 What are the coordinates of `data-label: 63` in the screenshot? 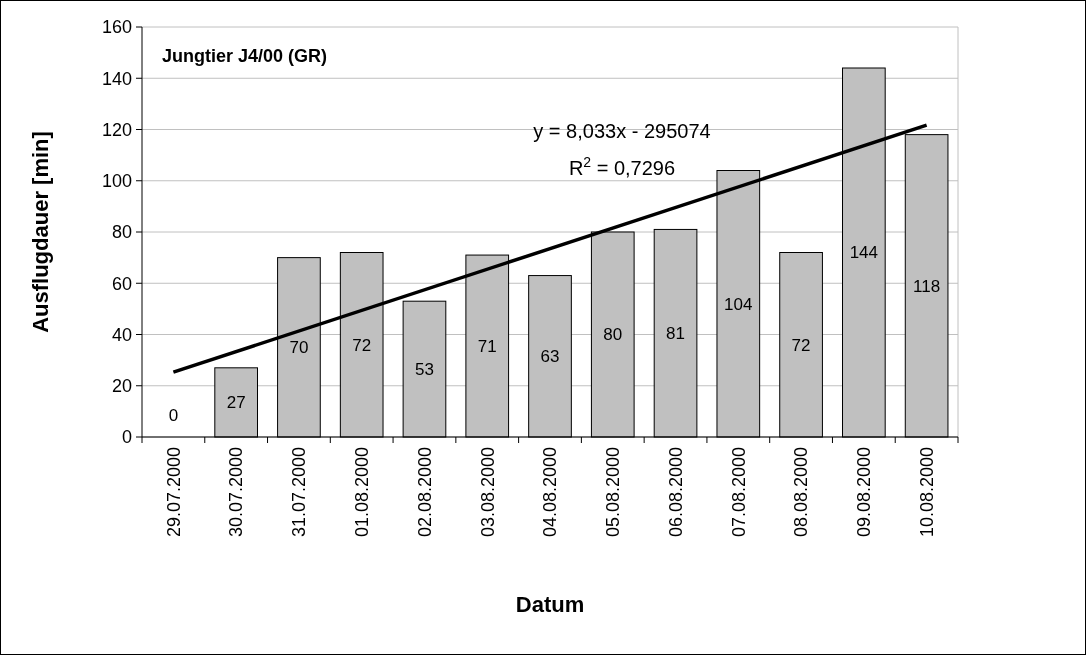 It's located at (550, 357).